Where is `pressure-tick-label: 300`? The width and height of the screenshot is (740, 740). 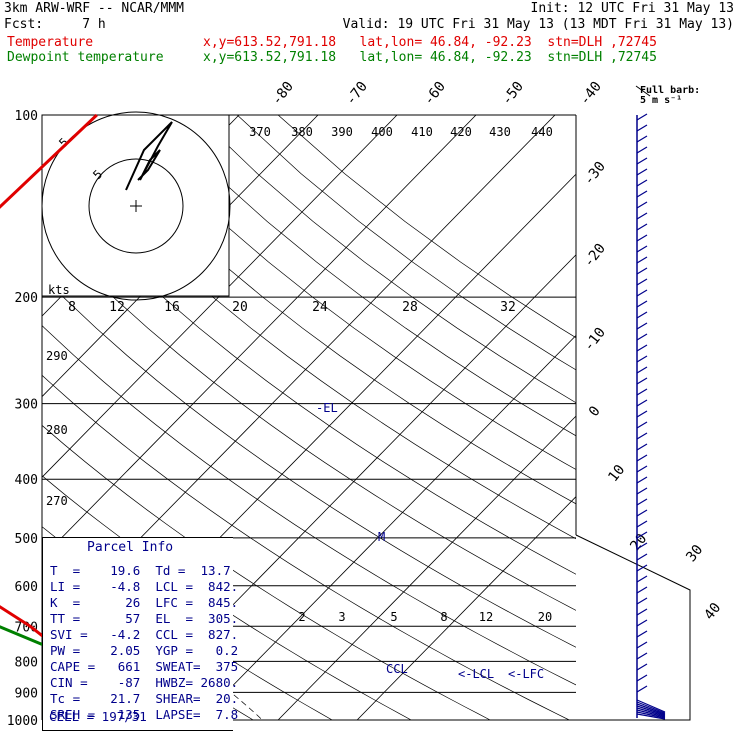
pressure-tick-label: 300 is located at coordinates (26, 405).